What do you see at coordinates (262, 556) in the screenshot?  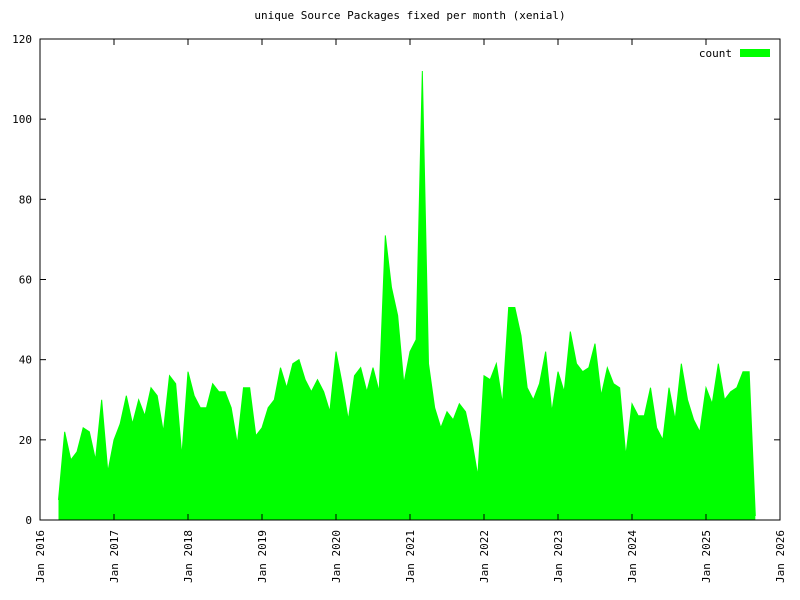 I see `x-tick-label: Jan 2019` at bounding box center [262, 556].